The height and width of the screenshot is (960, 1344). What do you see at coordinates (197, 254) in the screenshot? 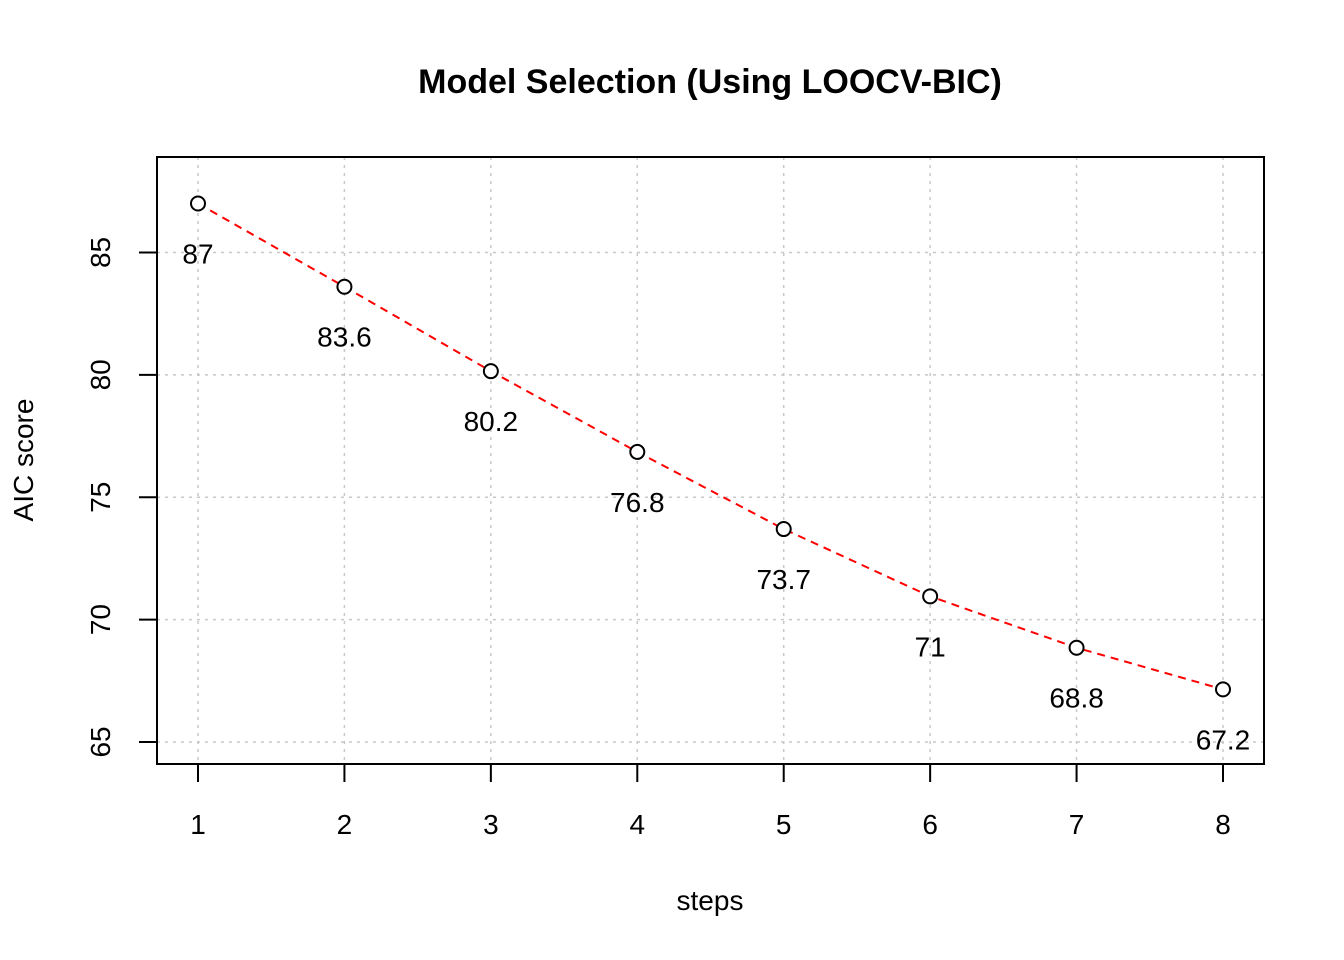
I see `data-label: 87` at bounding box center [197, 254].